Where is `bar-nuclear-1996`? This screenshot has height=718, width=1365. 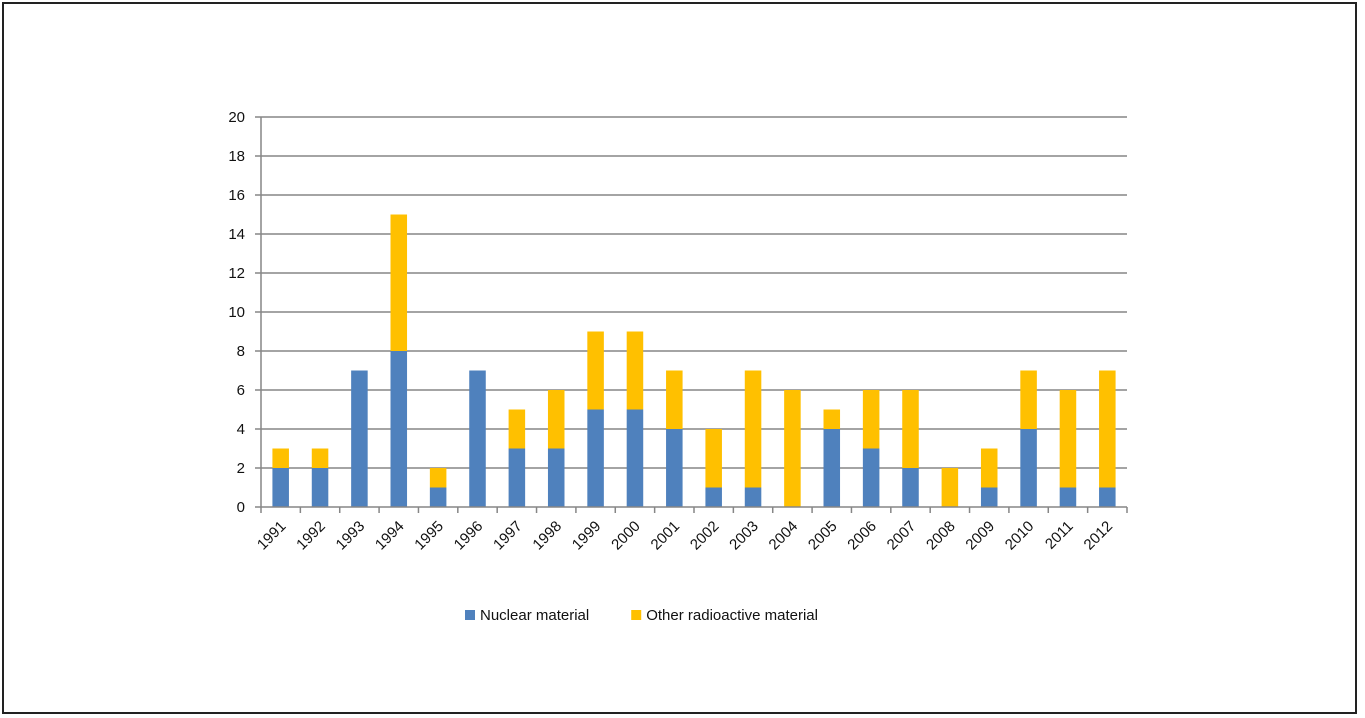
bar-nuclear-1996 is located at coordinates (477, 438).